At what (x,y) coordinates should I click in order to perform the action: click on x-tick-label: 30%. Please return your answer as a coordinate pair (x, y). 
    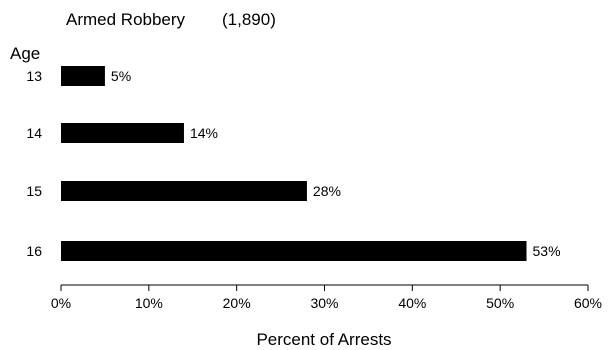
    Looking at the image, I should click on (324, 303).